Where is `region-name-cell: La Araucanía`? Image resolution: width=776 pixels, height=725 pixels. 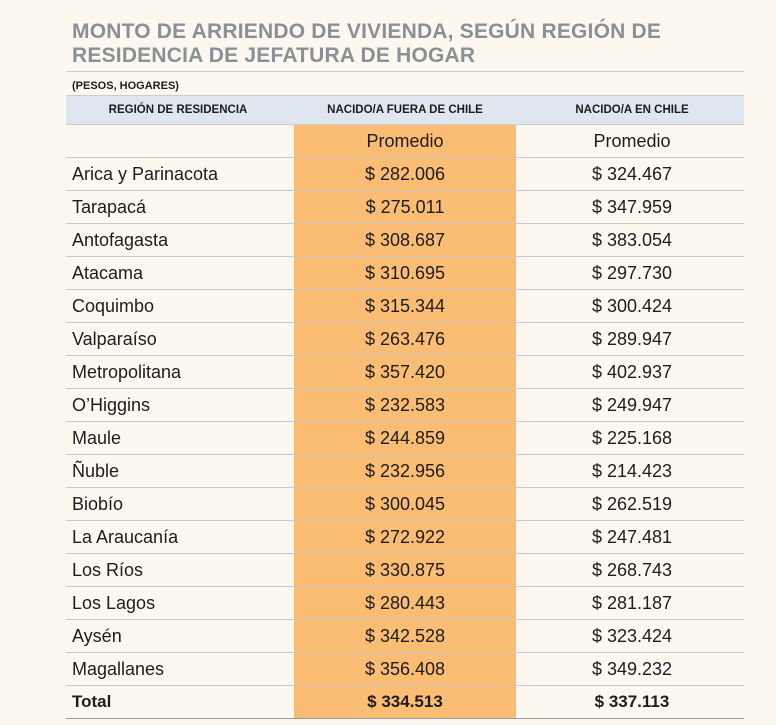
region-name-cell: La Araucanía is located at coordinates (125, 536).